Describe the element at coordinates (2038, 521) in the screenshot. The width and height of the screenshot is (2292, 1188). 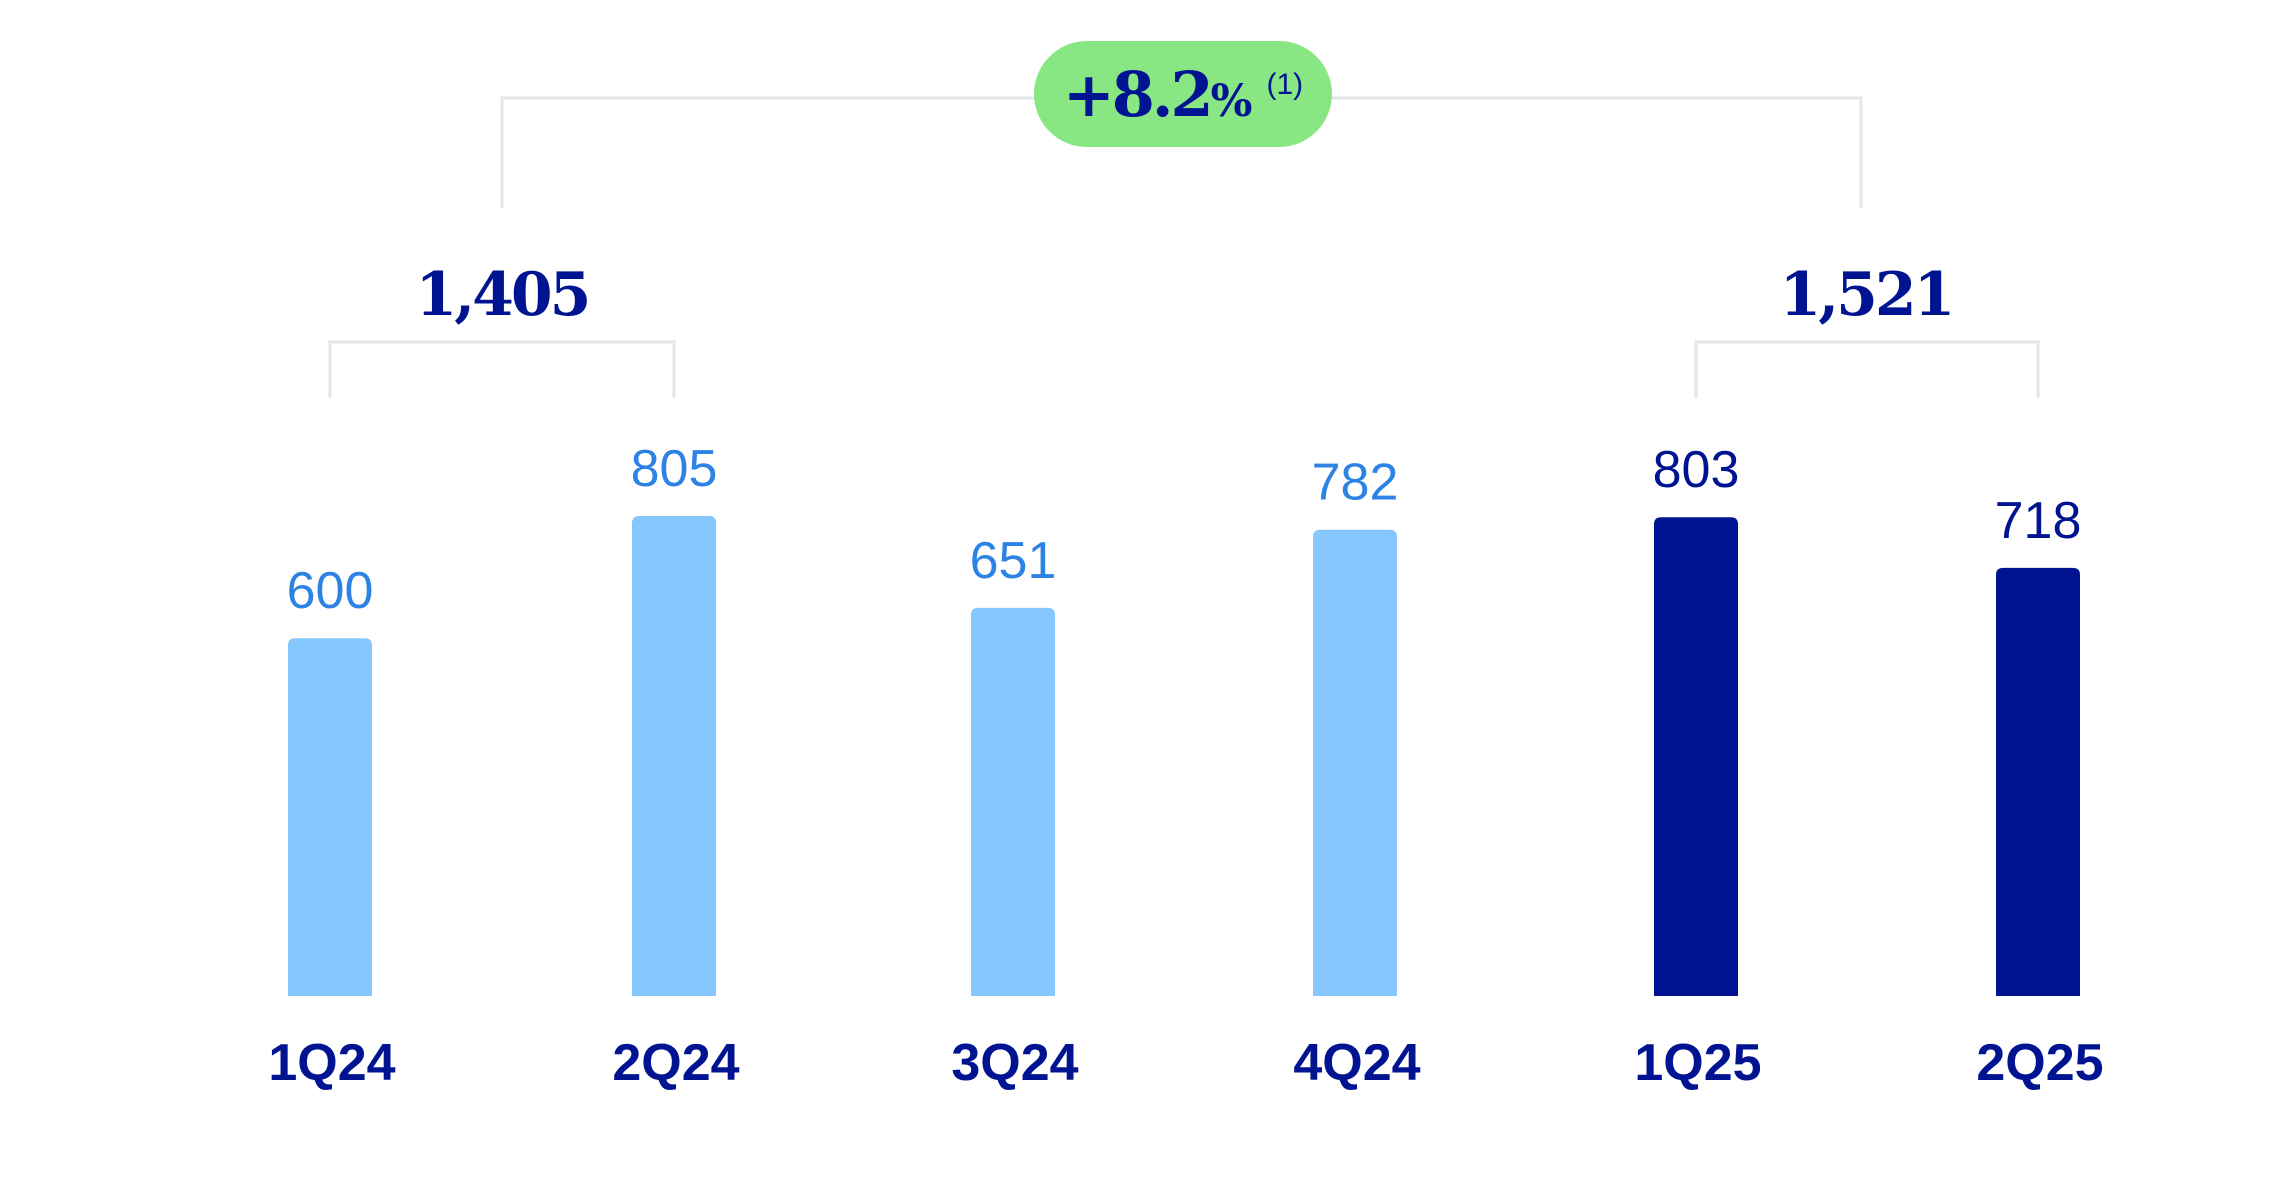
I see `value-label-2q25: 718` at that location.